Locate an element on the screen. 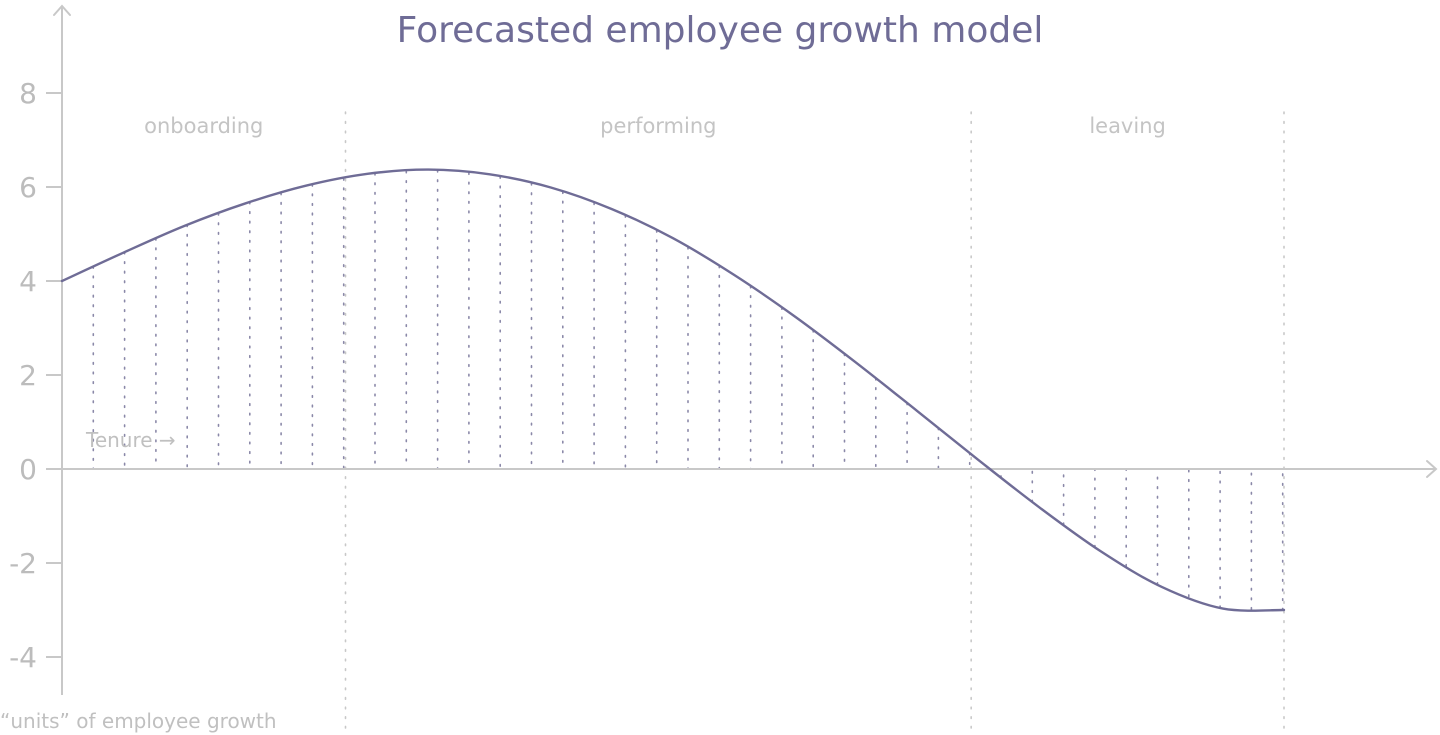 The image size is (1440, 735). y-tick-label: 2 is located at coordinates (28, 375).